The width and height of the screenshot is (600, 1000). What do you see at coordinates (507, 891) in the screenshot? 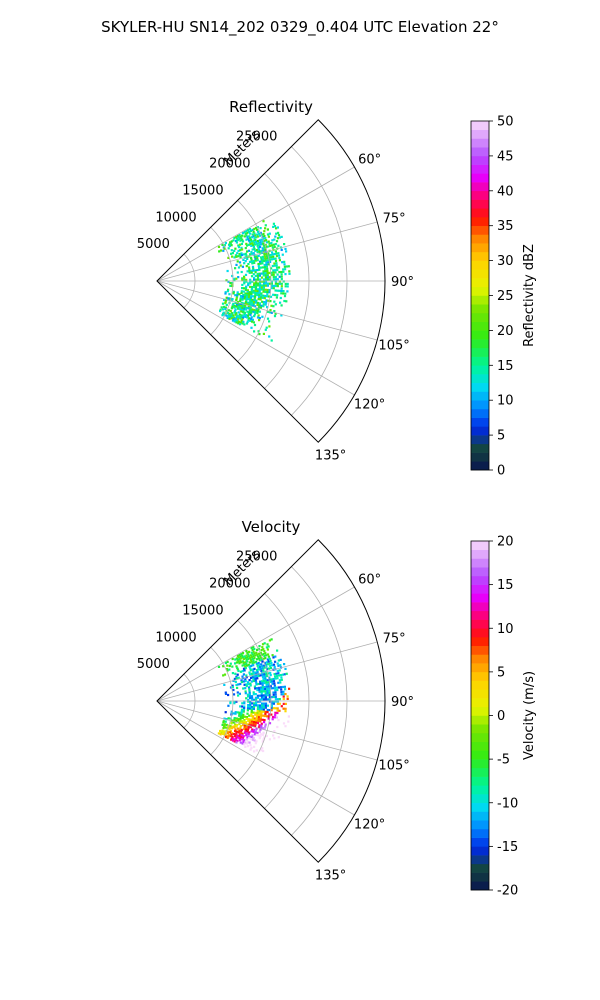
I see `colorbar-tick-label: -20` at bounding box center [507, 891].